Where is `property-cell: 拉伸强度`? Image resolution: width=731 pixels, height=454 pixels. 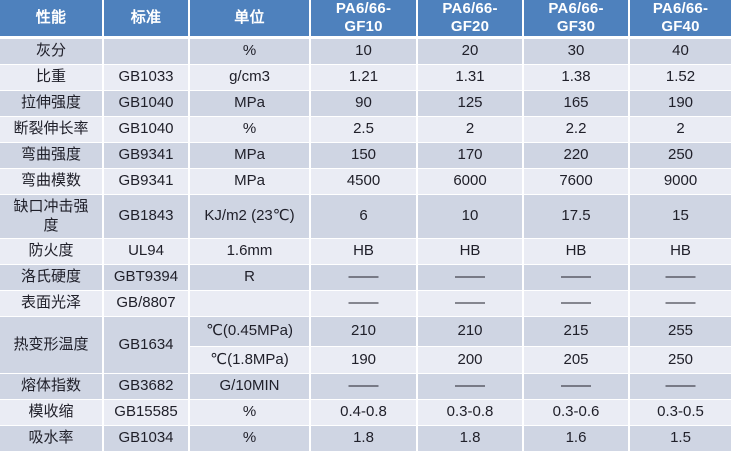
property-cell: 拉伸强度 is located at coordinates (52, 104).